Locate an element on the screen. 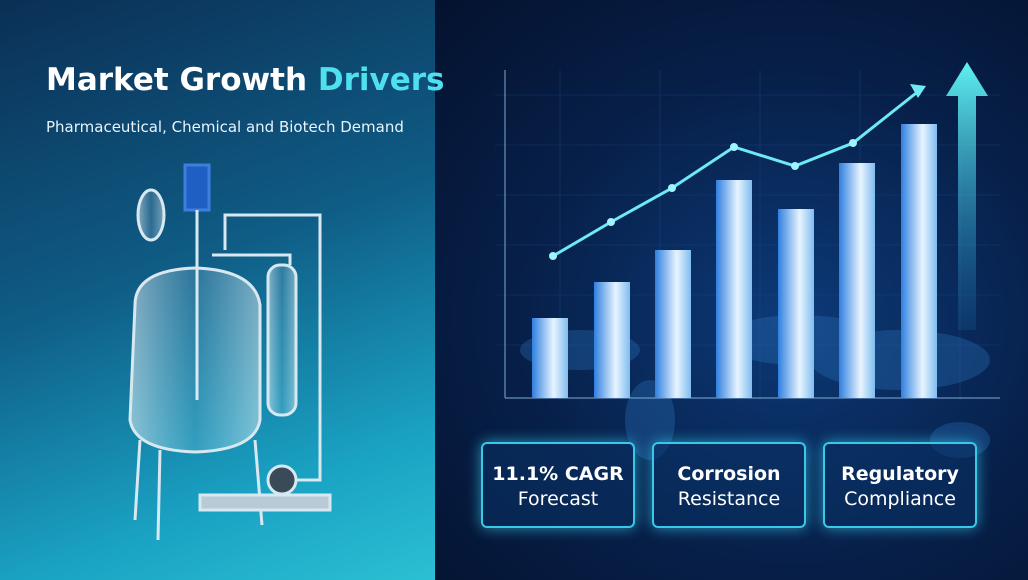  card-line: Forecast is located at coordinates (558, 499).